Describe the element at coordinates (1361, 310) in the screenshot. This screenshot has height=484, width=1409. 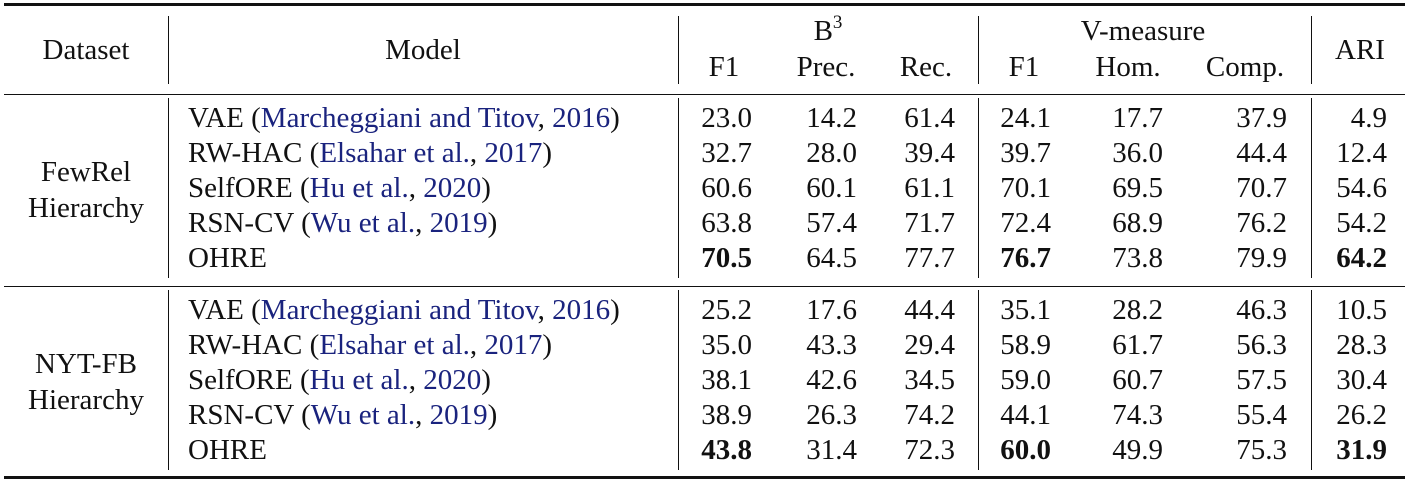
I see `score-cell: 10.5` at that location.